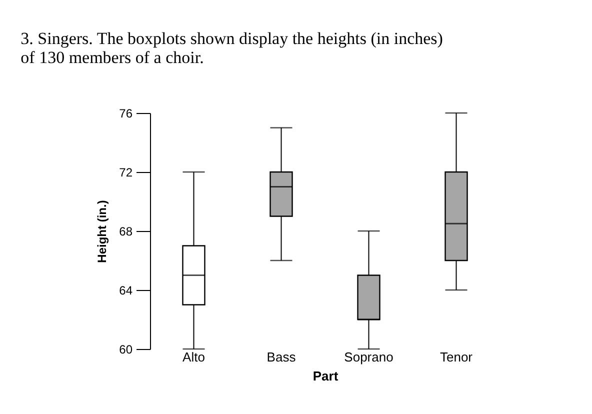  What do you see at coordinates (369, 357) in the screenshot?
I see `x-tick-label: Soprano` at bounding box center [369, 357].